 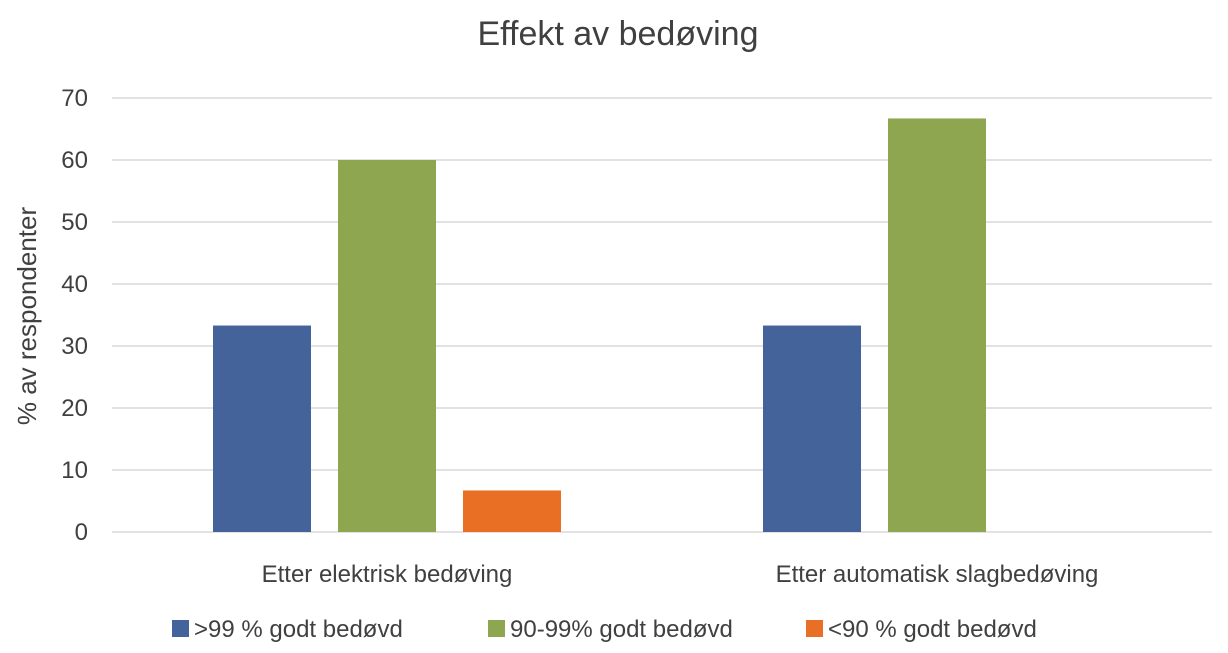 What do you see at coordinates (27, 316) in the screenshot?
I see `y-axis-label: % av respondenter` at bounding box center [27, 316].